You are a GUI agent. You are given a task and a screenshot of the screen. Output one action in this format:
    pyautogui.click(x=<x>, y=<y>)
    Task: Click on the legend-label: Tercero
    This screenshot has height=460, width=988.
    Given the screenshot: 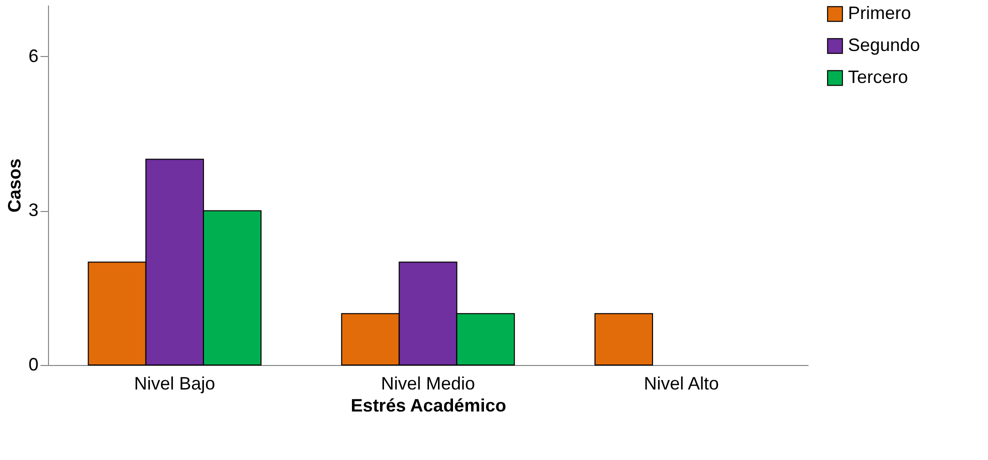 What is the action you would take?
    pyautogui.click(x=878, y=77)
    